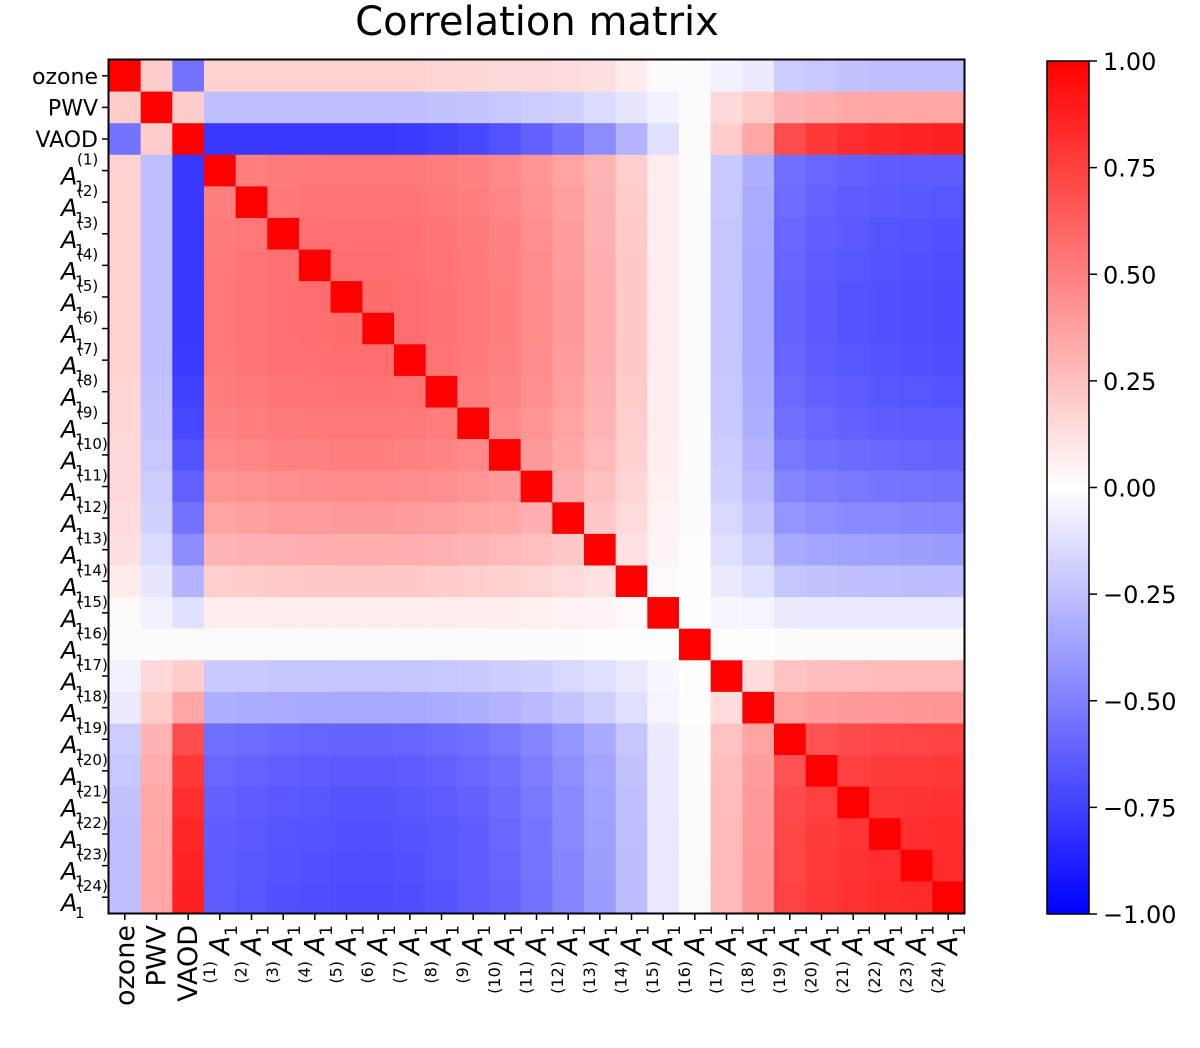 Image resolution: width=1200 pixels, height=1048 pixels. What do you see at coordinates (83, 868) in the screenshot?
I see `y-tick-label: A1(23)` at bounding box center [83, 868].